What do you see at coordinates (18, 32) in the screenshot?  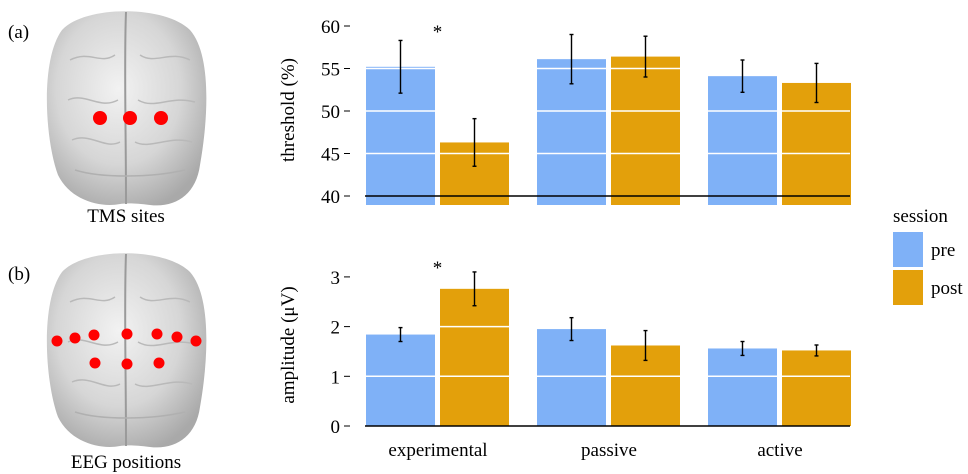 I see `panel-a-label: (a)` at bounding box center [18, 32].